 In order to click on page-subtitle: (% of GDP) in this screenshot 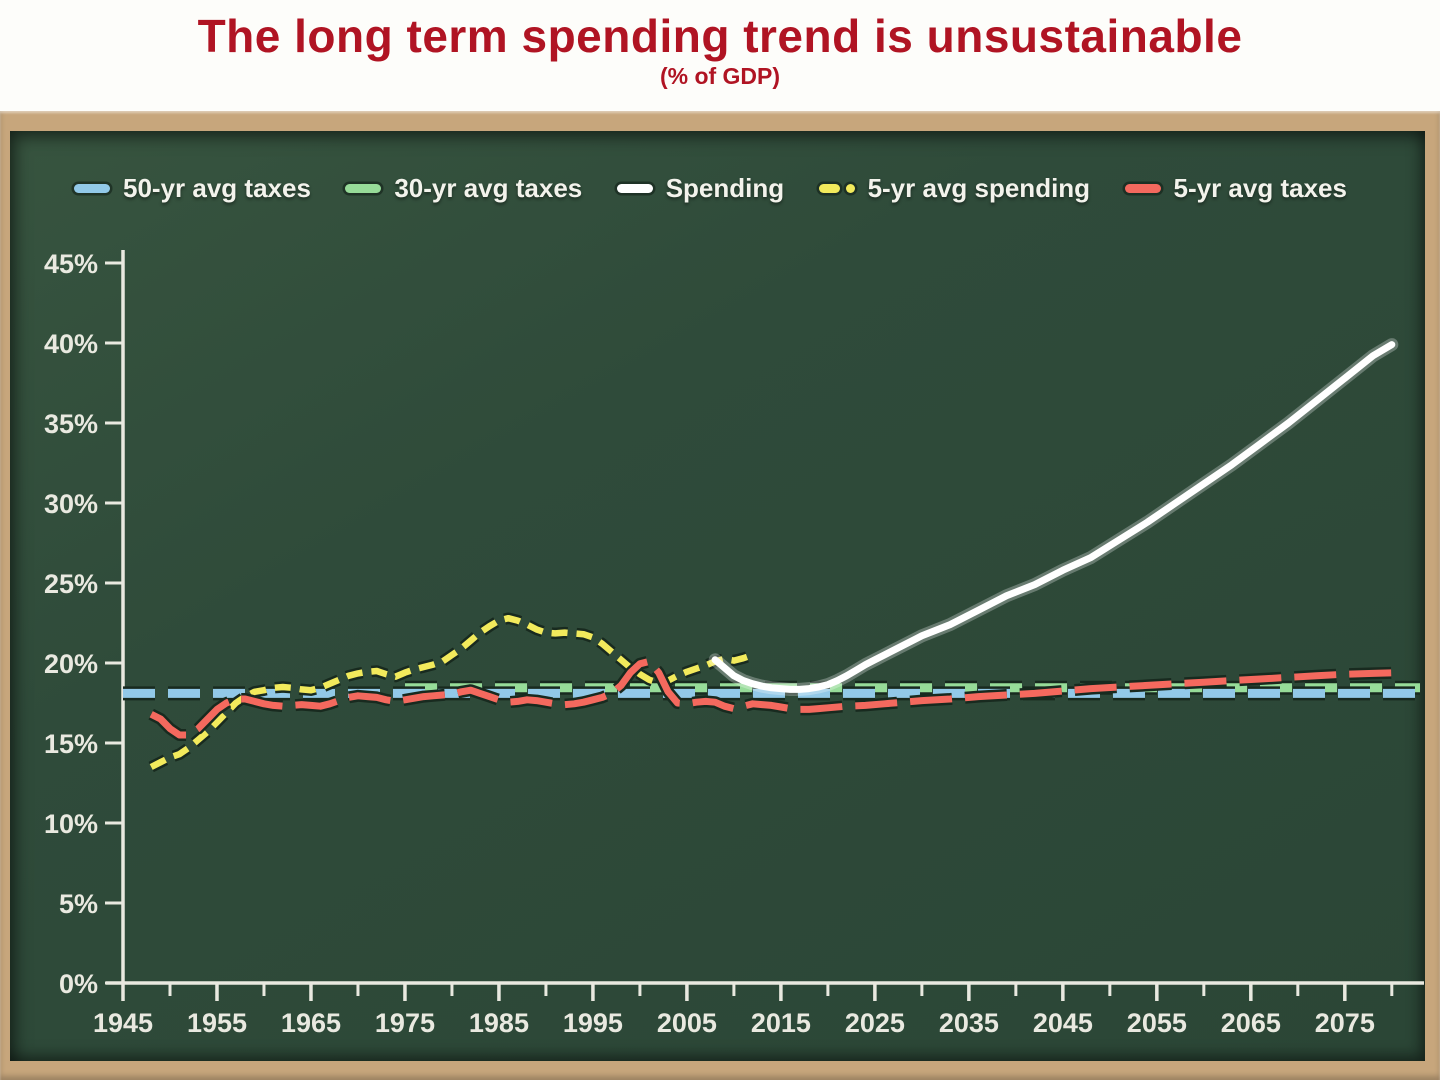, I will do `click(720, 75)`.